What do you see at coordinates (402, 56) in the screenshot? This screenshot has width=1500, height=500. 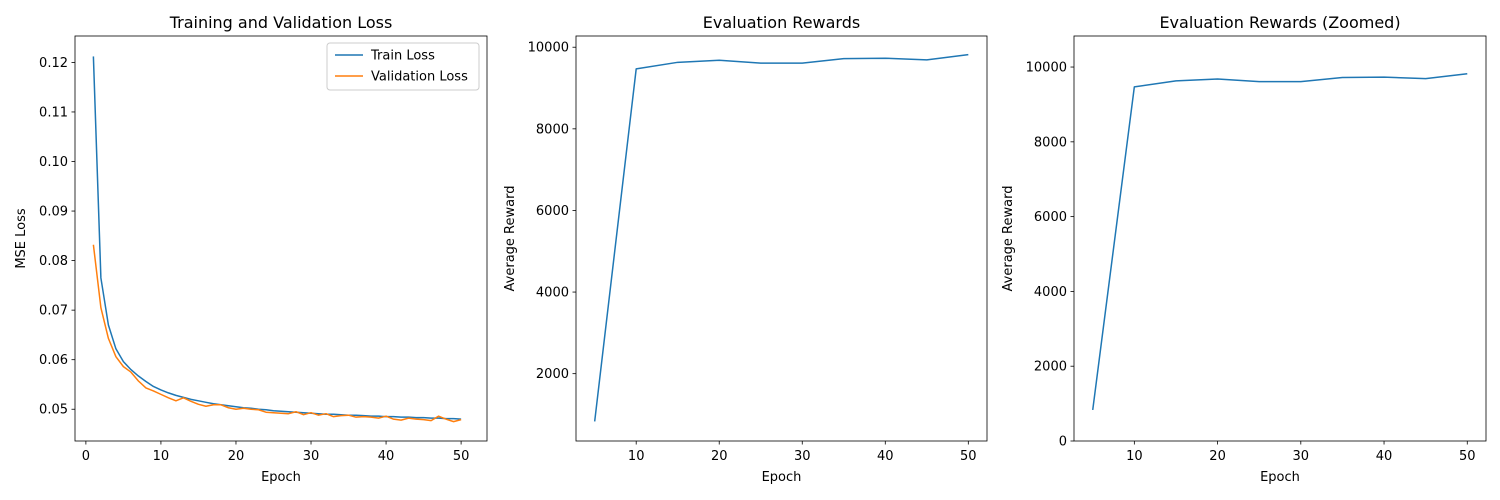 I see `legend-label: Train Loss` at bounding box center [402, 56].